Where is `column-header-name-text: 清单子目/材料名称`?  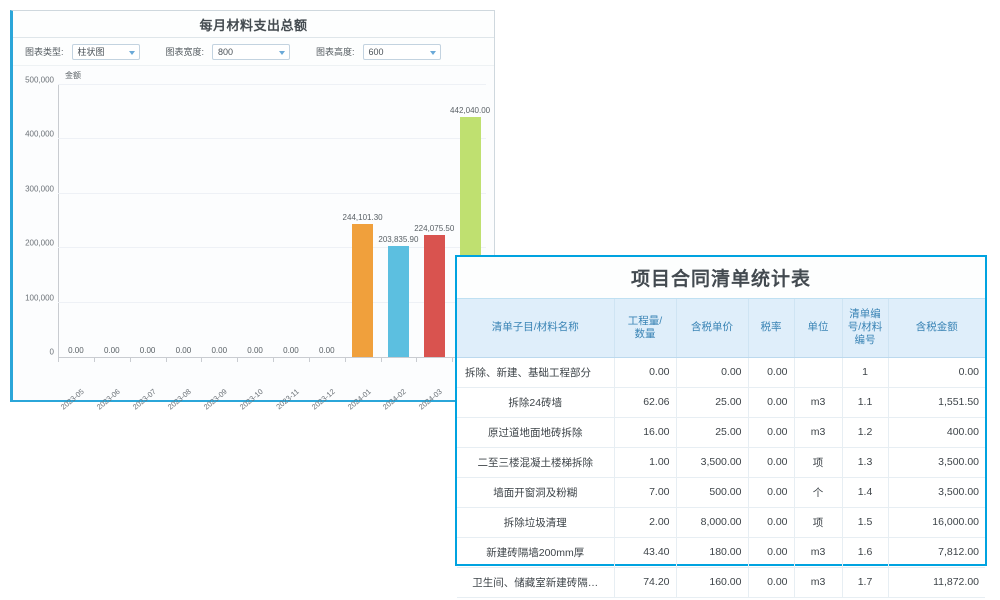
column-header-name-text: 清单子目/材料名称 is located at coordinates (535, 327).